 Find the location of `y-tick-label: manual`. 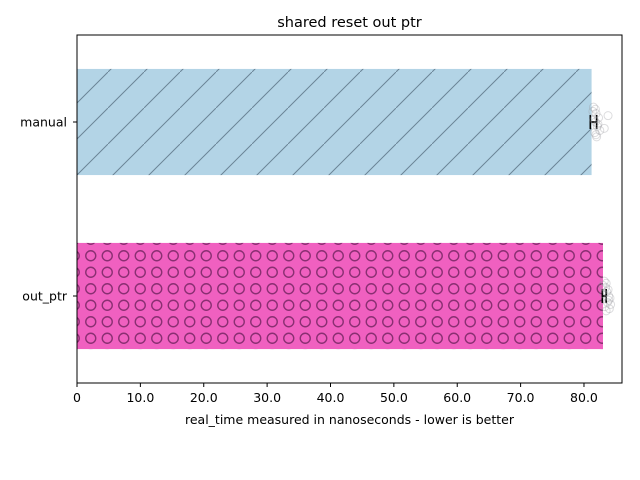

y-tick-label: manual is located at coordinates (43, 122).